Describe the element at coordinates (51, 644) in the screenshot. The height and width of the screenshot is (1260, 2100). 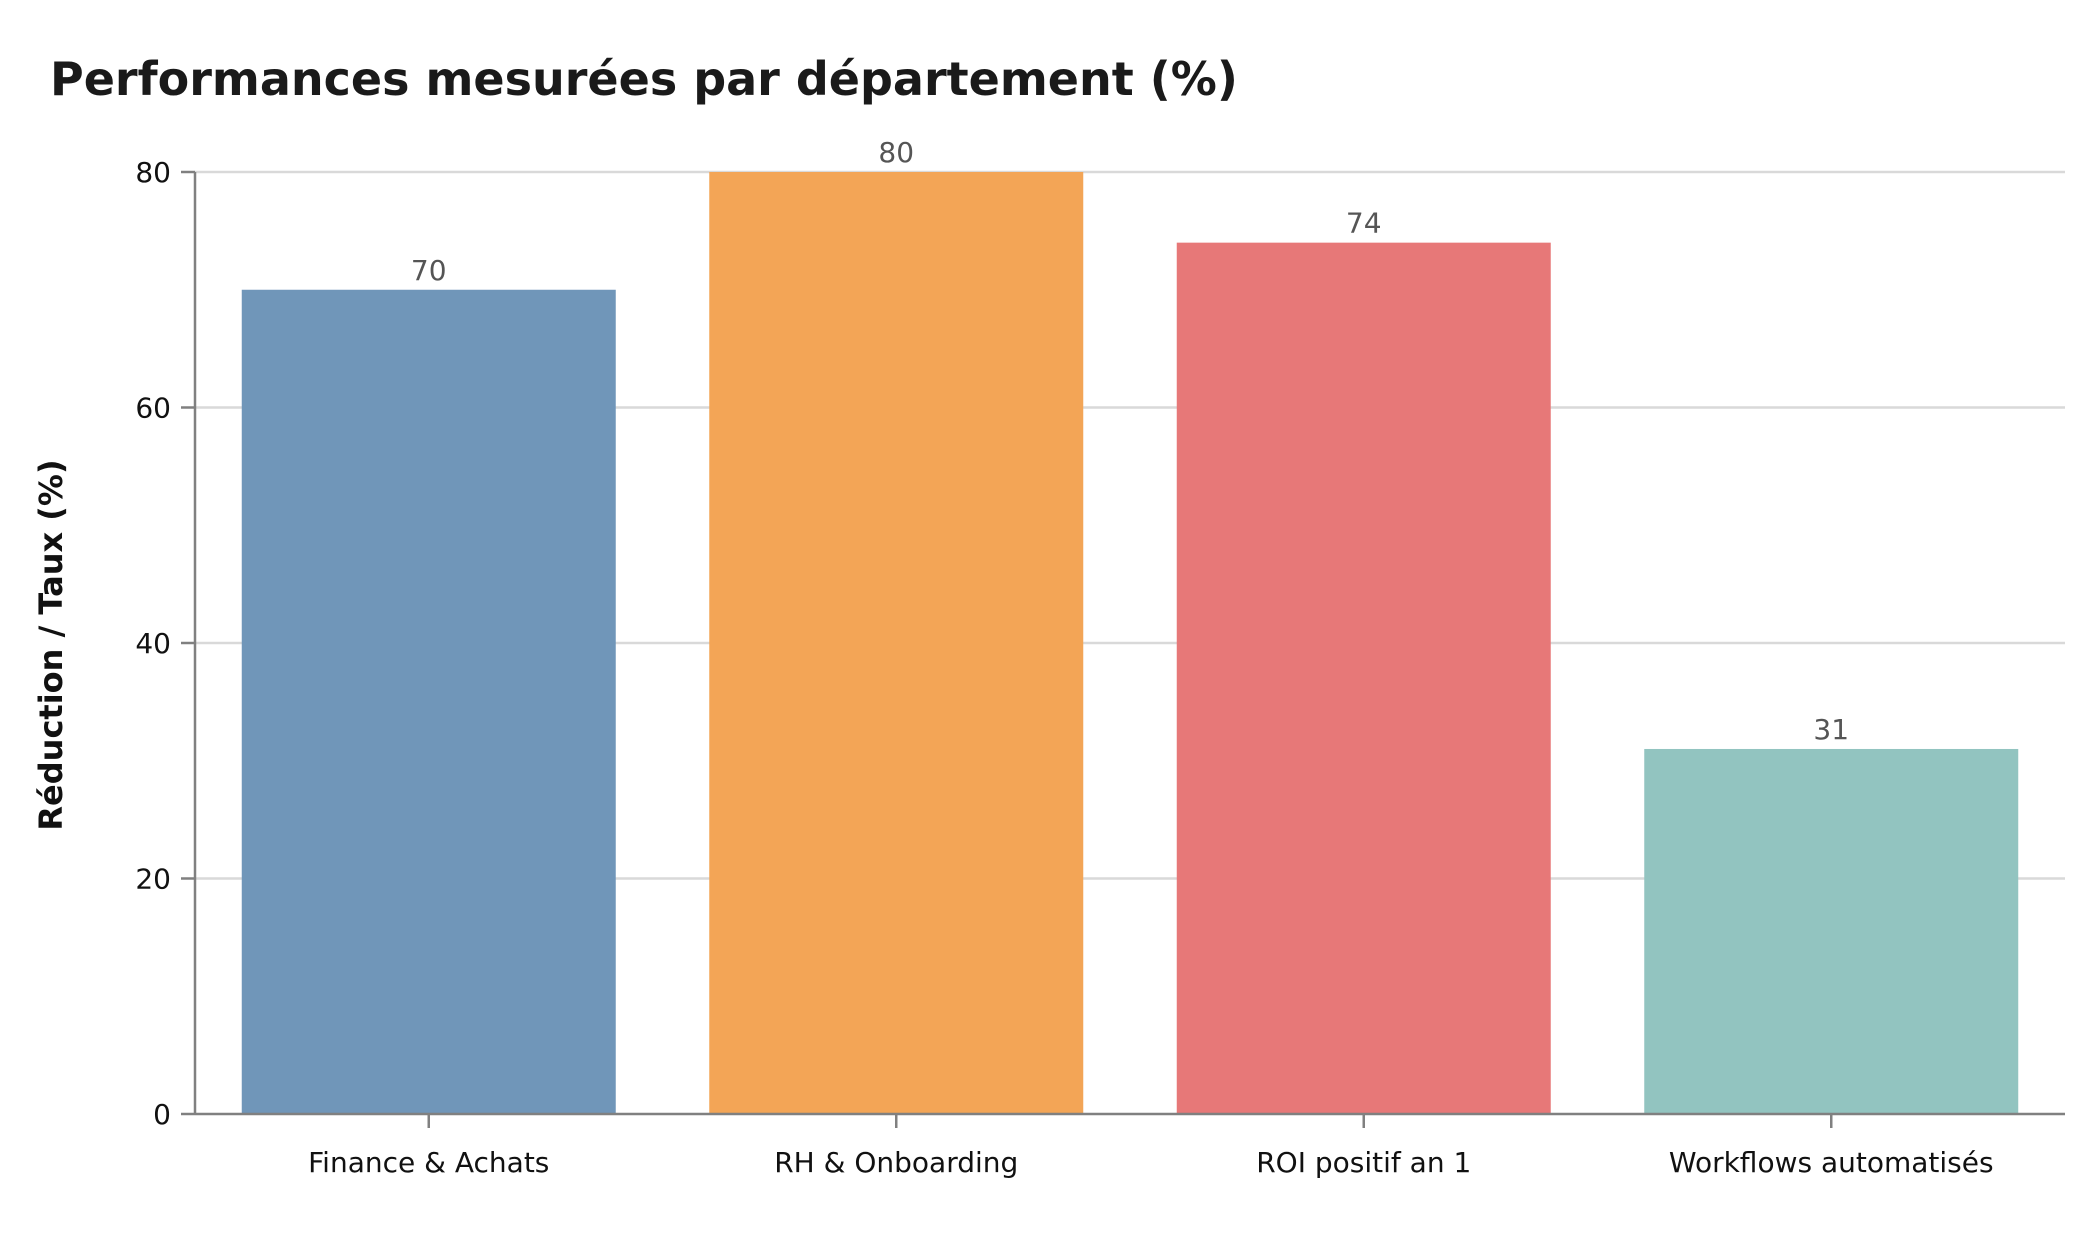
I see `y-axis-label: Réduction / Taux (%)` at that location.